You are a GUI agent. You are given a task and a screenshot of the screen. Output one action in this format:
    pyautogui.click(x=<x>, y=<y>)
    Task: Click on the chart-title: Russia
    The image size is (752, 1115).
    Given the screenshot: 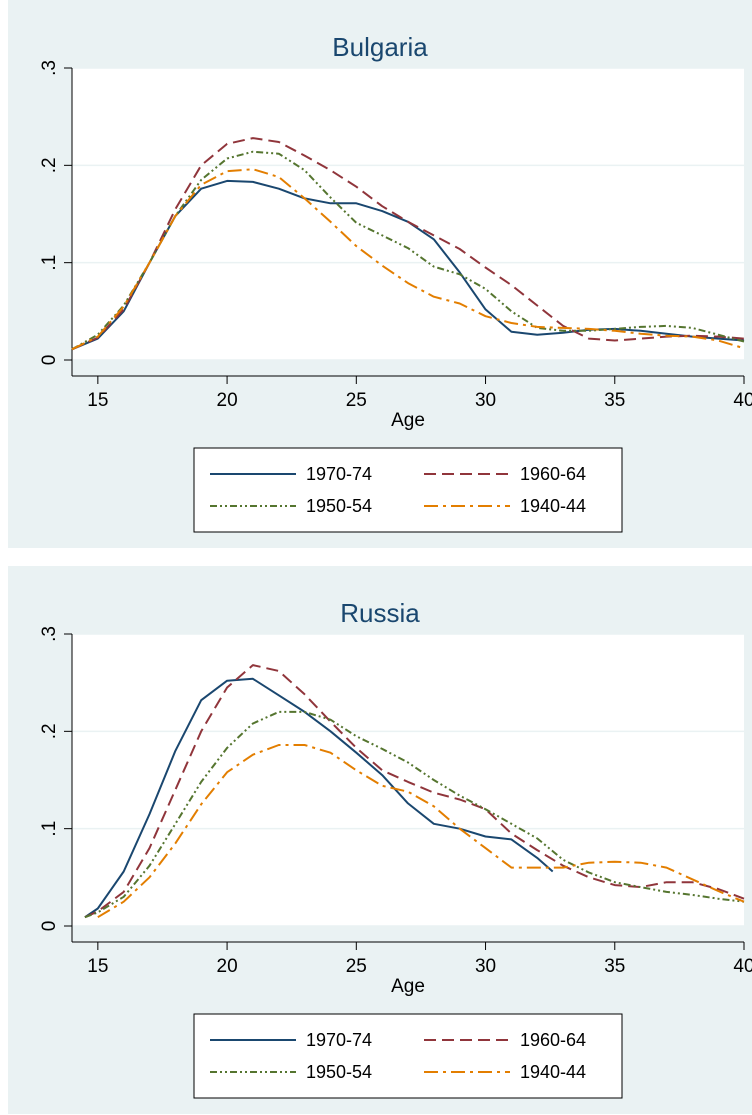 What is the action you would take?
    pyautogui.click(x=380, y=613)
    